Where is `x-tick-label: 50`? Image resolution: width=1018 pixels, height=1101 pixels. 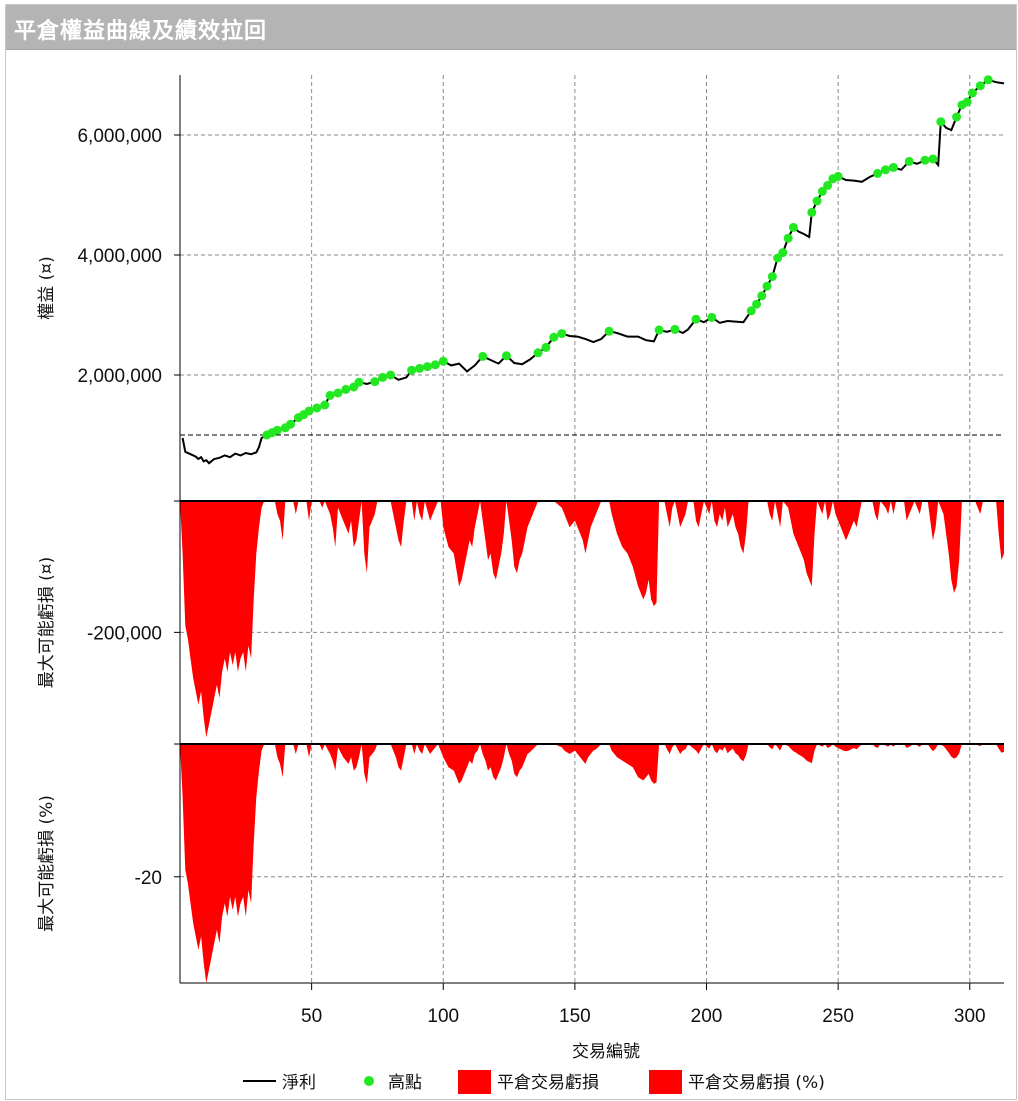 x-tick-label: 50 is located at coordinates (311, 1016).